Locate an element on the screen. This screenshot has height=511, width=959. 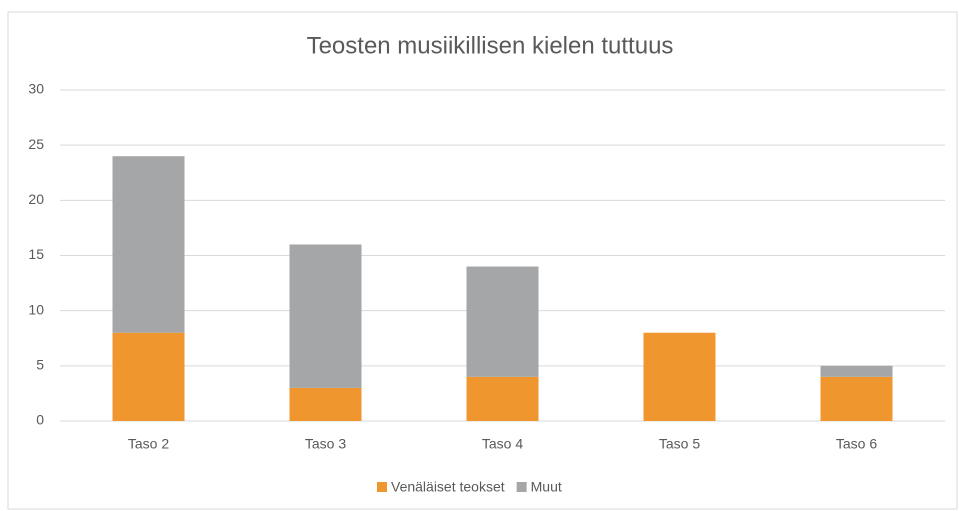
y-tick-label: 30 is located at coordinates (36, 89).